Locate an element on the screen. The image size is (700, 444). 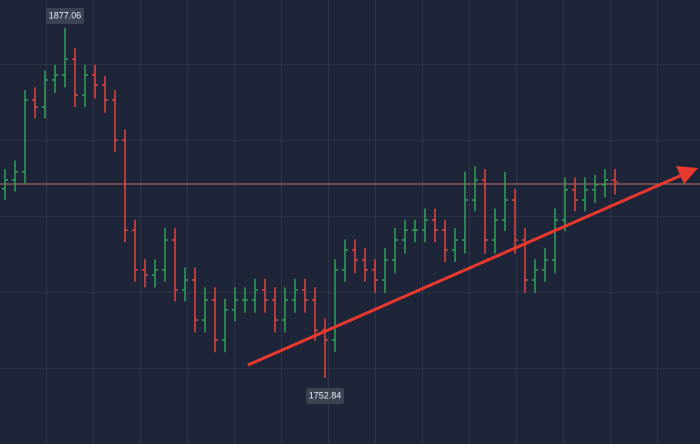
arrow-head is located at coordinates (687, 175).